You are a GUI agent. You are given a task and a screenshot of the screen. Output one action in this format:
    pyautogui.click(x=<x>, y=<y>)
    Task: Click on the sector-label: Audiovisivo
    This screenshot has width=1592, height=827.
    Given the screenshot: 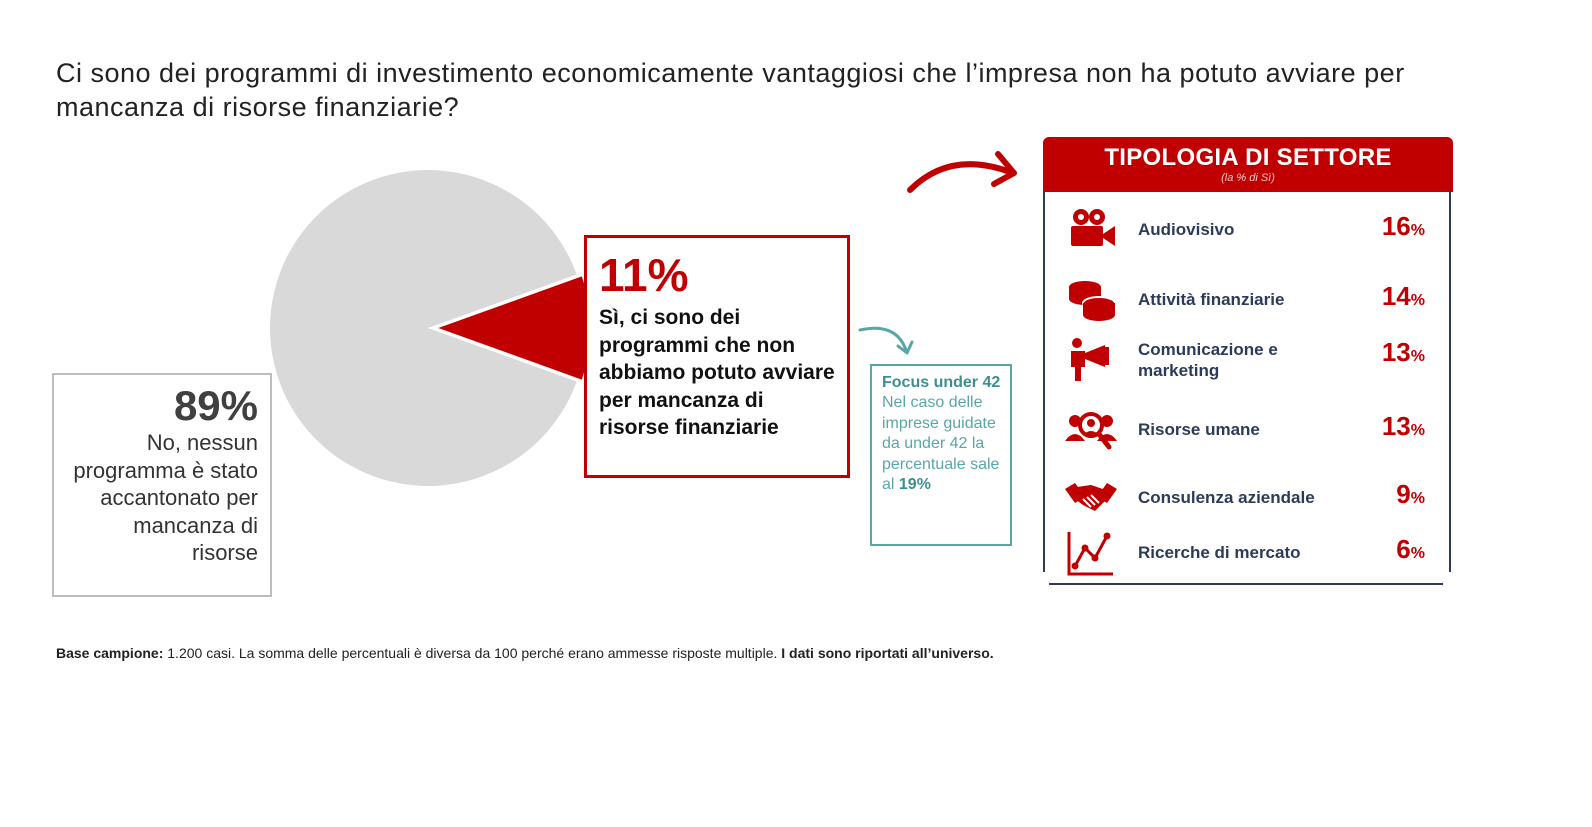 What is the action you would take?
    pyautogui.click(x=1186, y=229)
    